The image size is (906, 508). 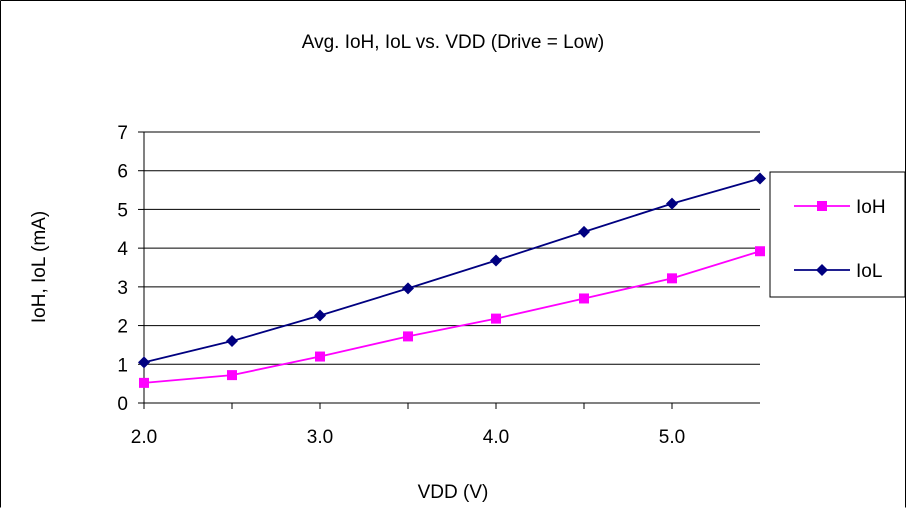 I want to click on legend-marker-ioh, so click(x=822, y=206).